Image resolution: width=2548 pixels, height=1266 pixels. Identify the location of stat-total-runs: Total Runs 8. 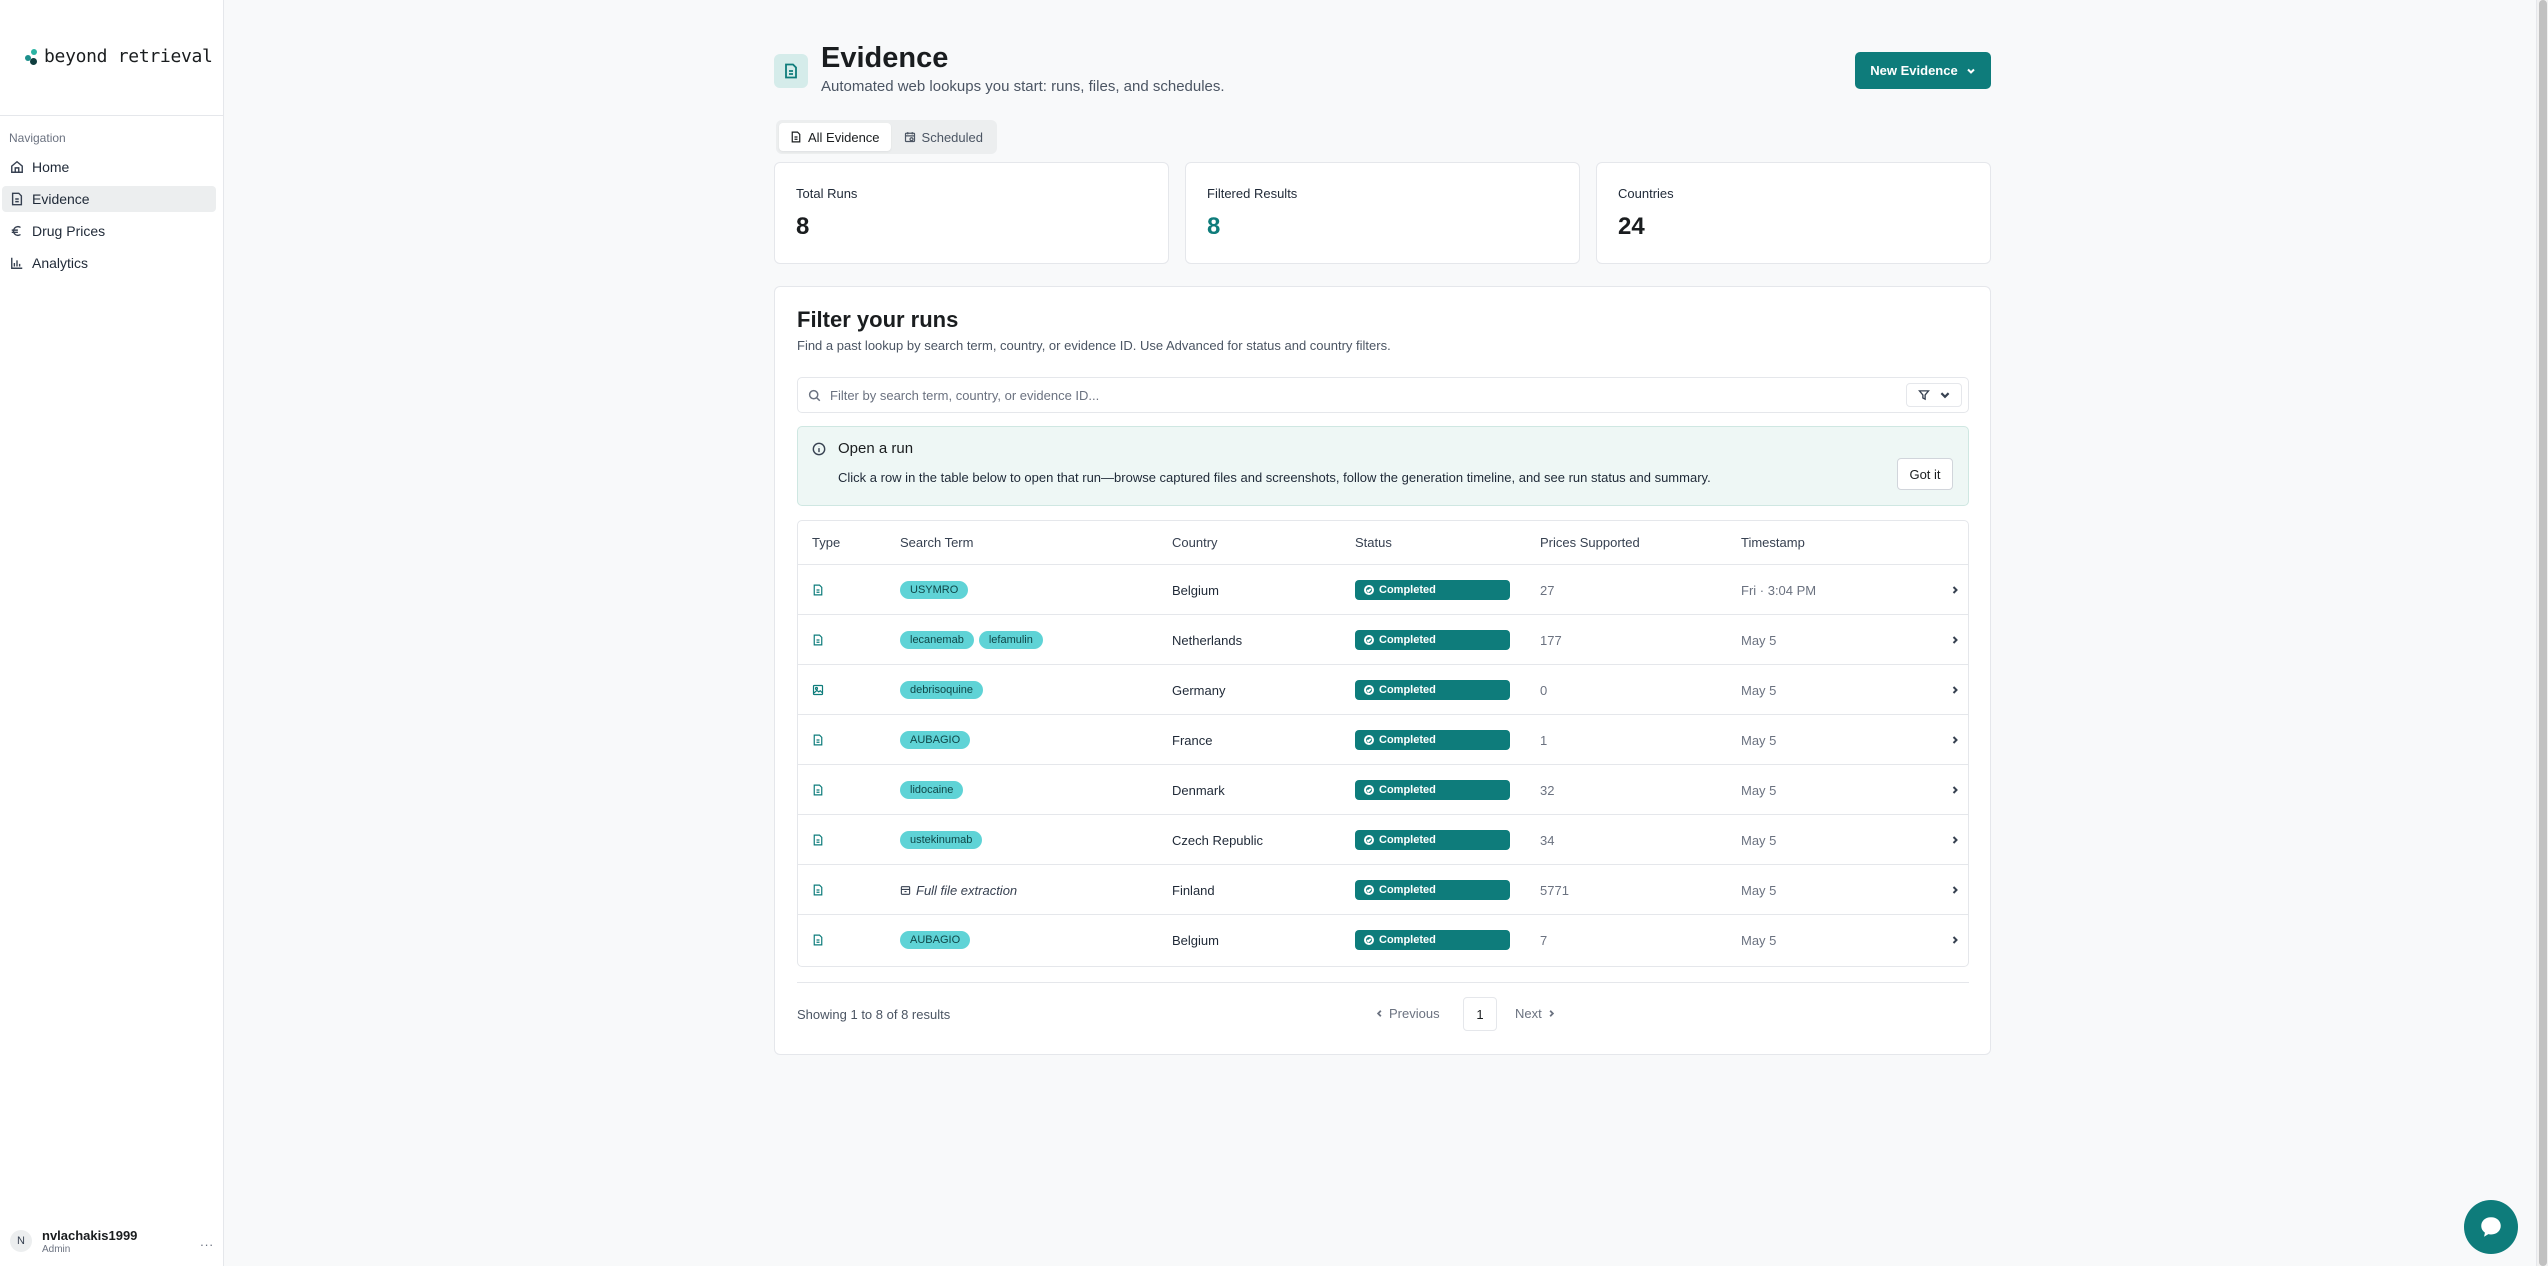
(971, 213).